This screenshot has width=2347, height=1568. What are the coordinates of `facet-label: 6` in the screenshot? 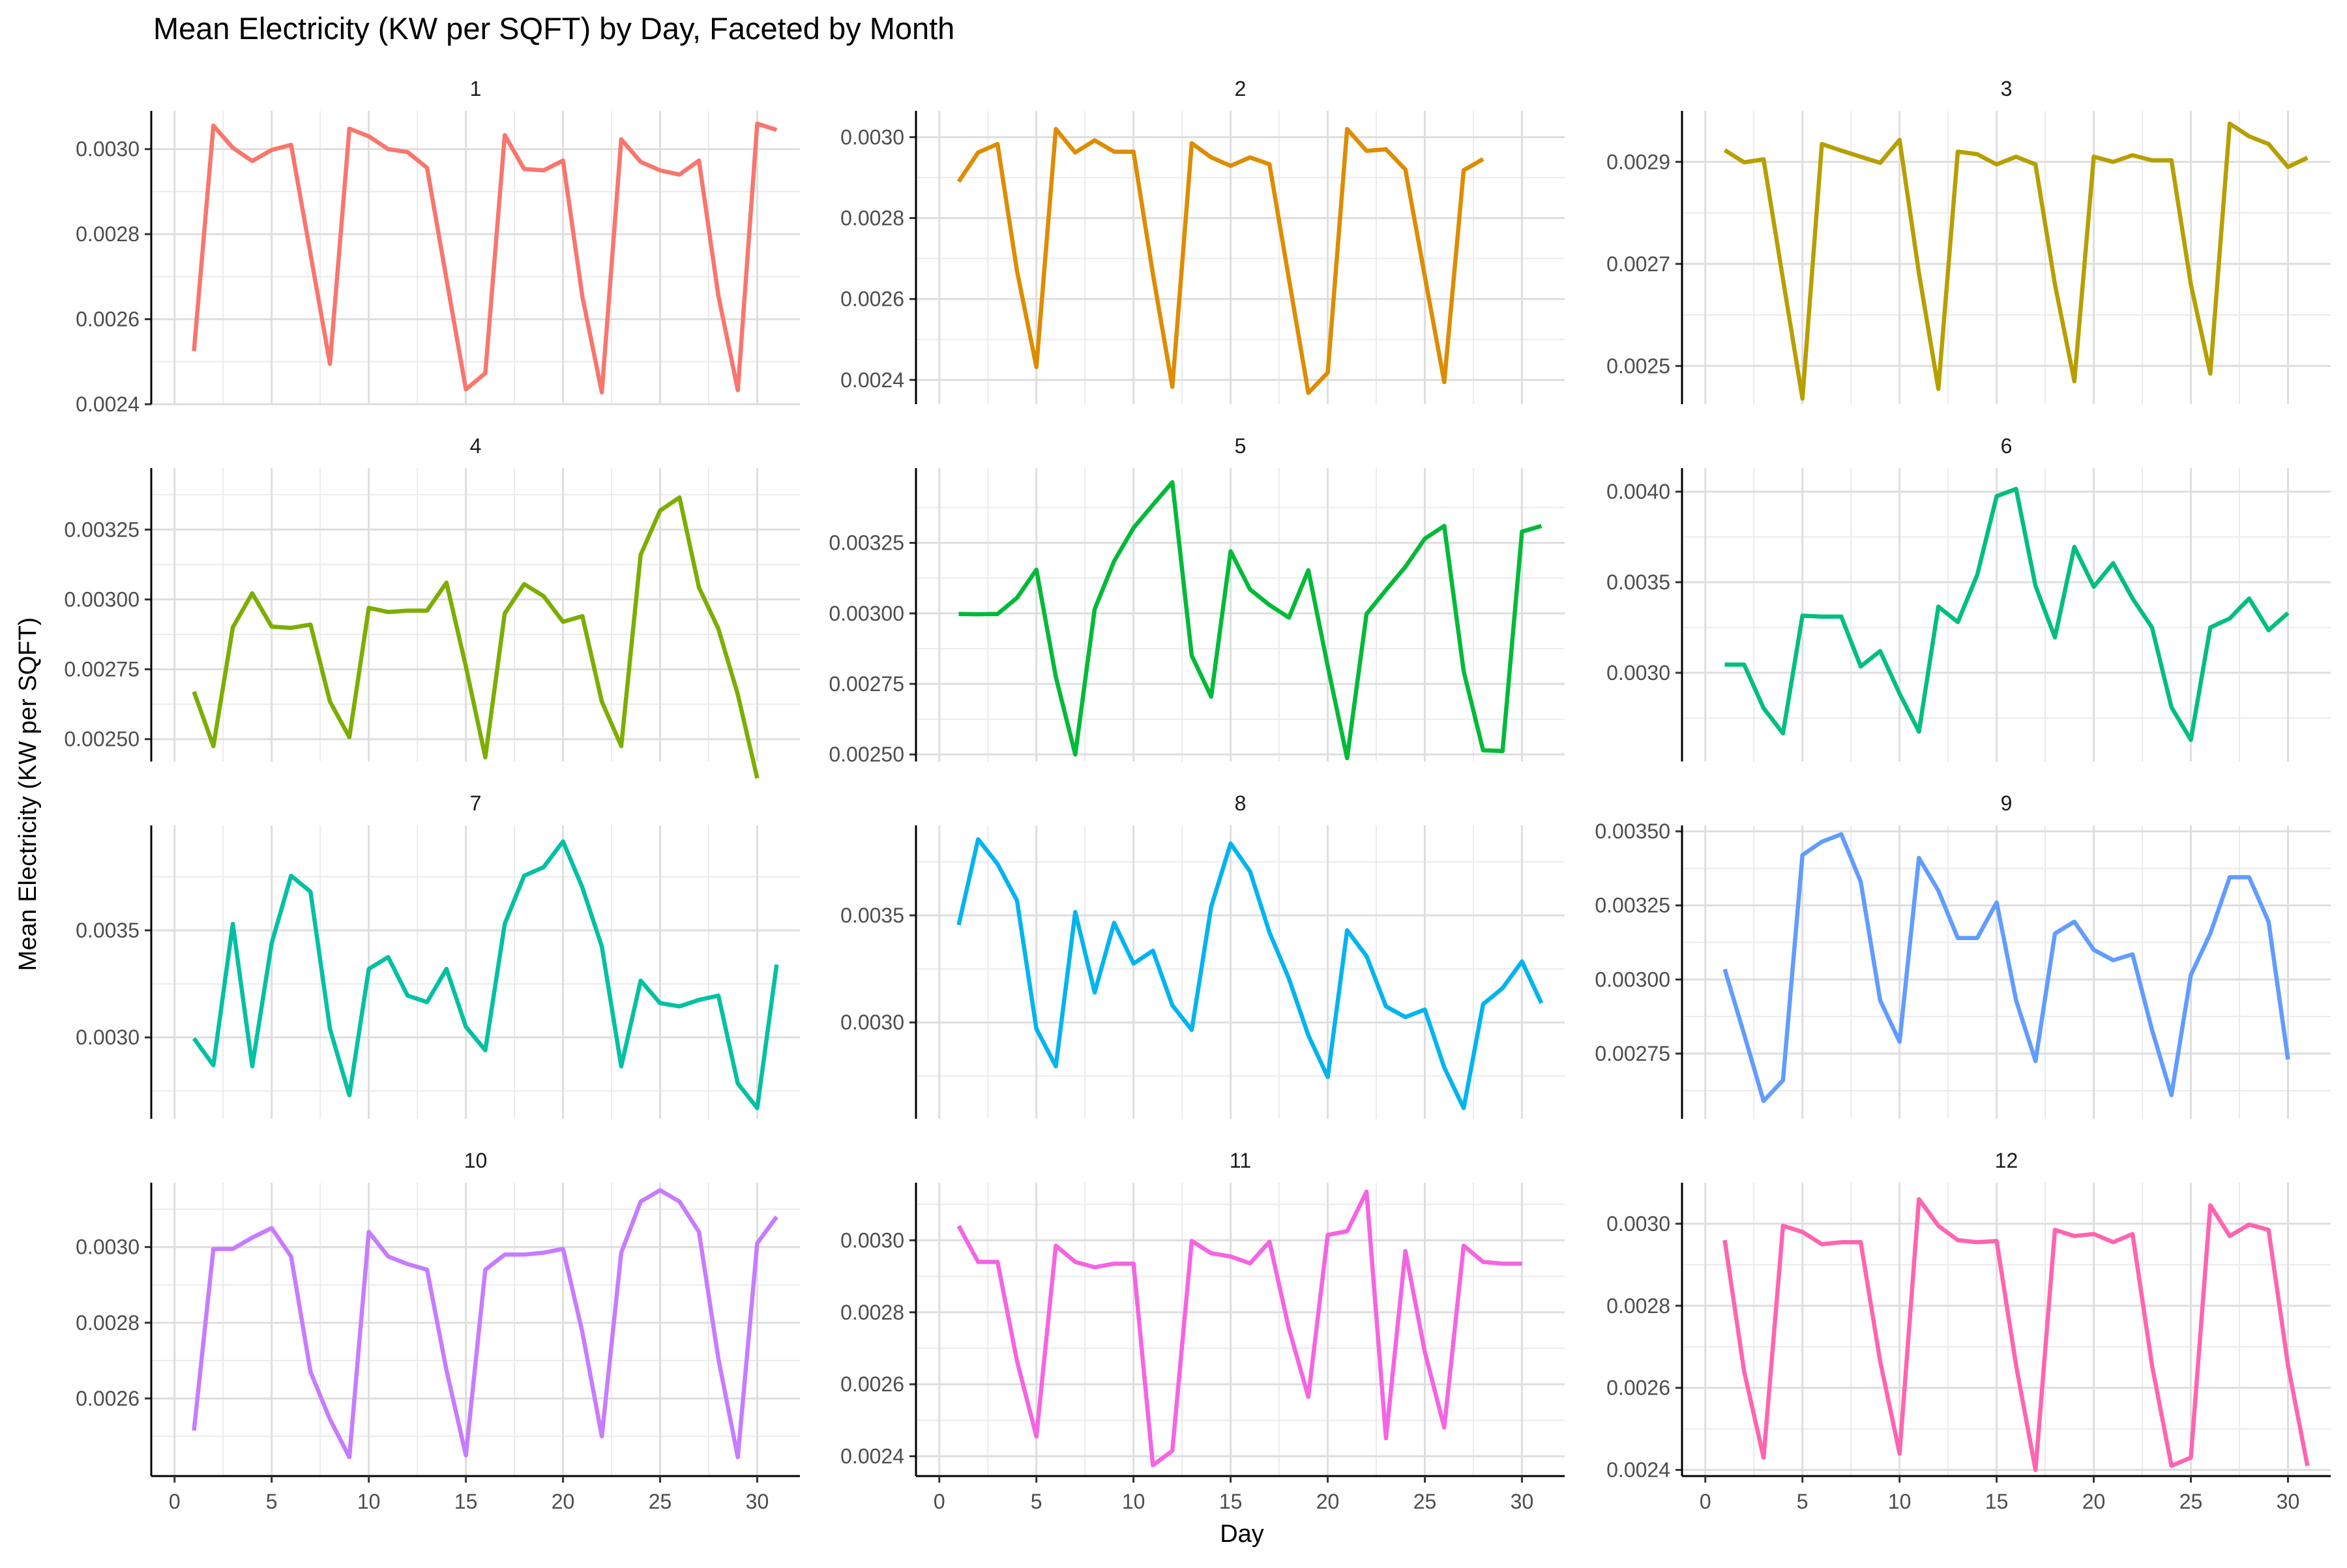 It's located at (2007, 446).